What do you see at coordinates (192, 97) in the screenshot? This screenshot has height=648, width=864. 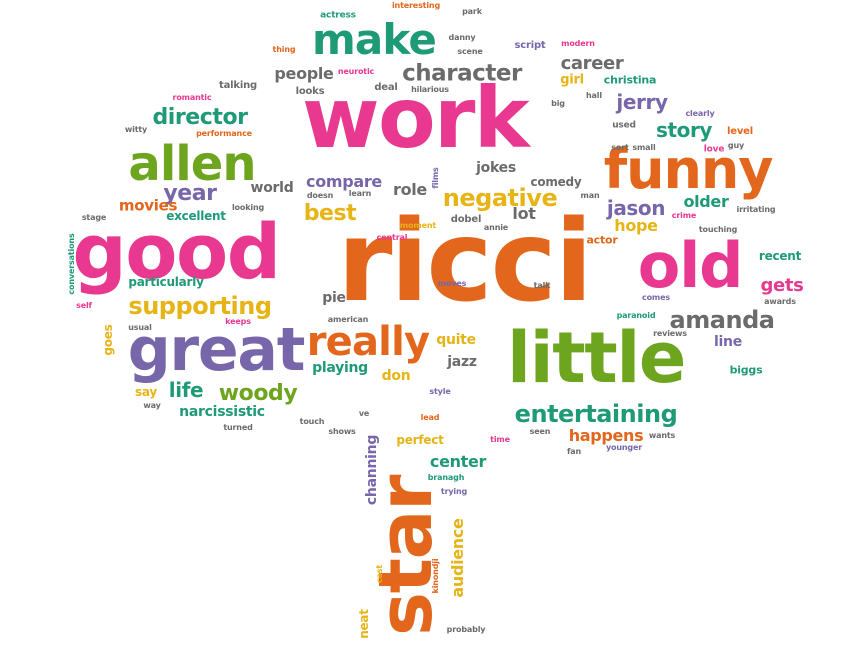 I see `word-romantic: romantic` at bounding box center [192, 97].